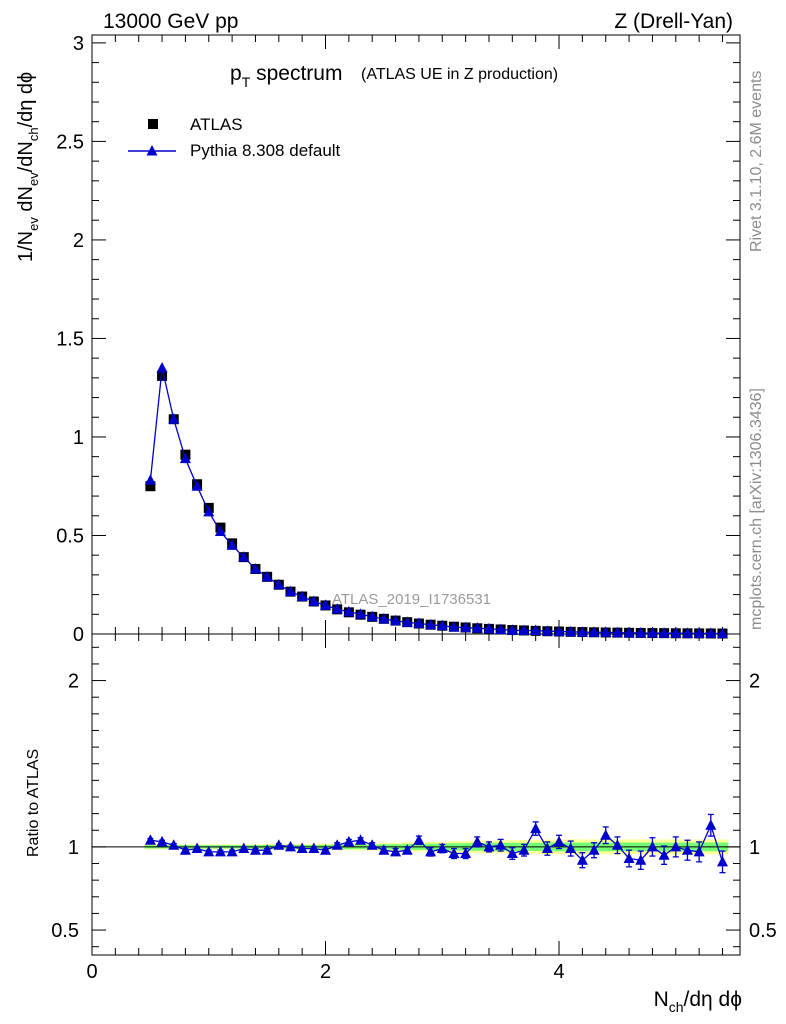  What do you see at coordinates (78, 241) in the screenshot?
I see `main-y-tick-label-4: 2` at bounding box center [78, 241].